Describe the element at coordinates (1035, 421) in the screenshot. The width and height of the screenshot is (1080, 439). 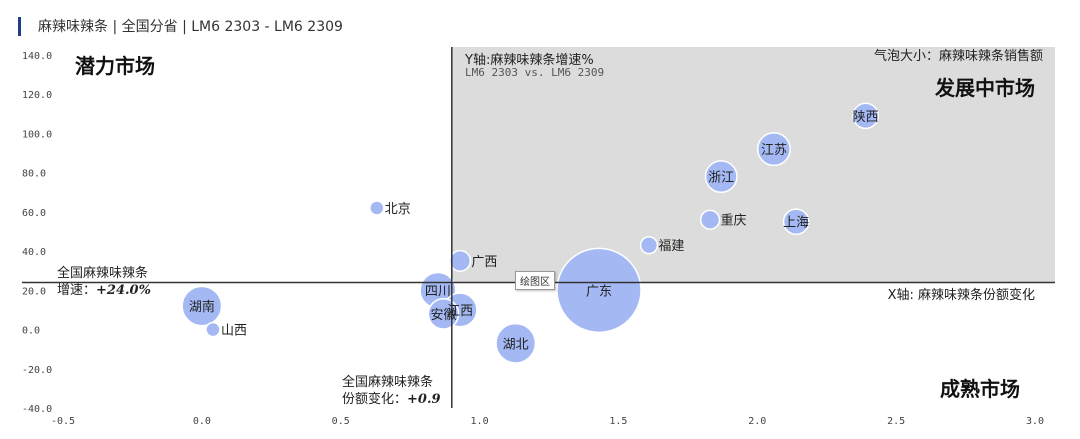
I see `x-tick-label: 3.0` at that location.